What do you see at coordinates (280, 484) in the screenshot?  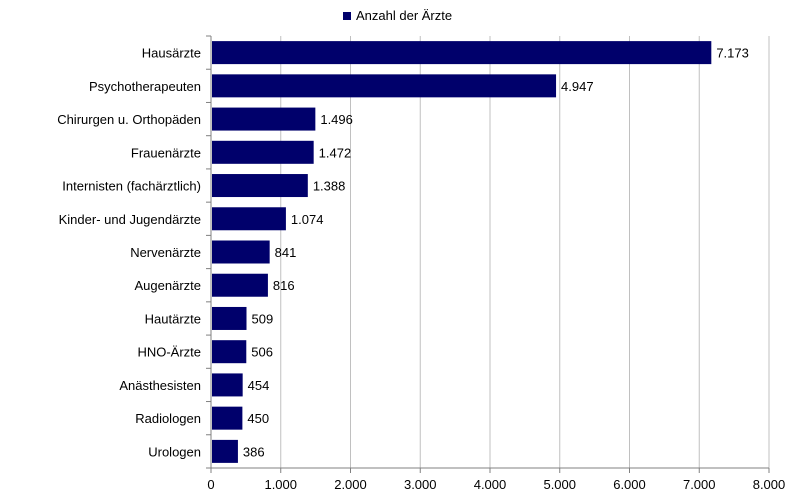 I see `x-tick-label: 1.000` at bounding box center [280, 484].